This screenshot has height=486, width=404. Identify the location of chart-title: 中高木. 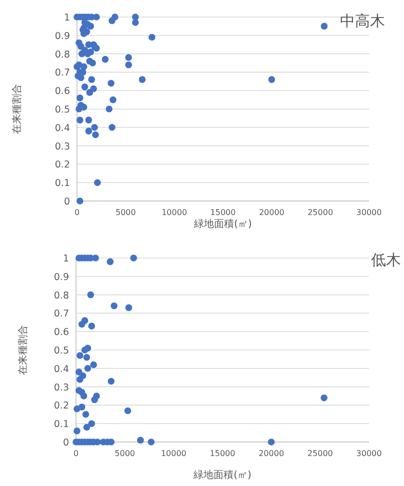
(362, 21).